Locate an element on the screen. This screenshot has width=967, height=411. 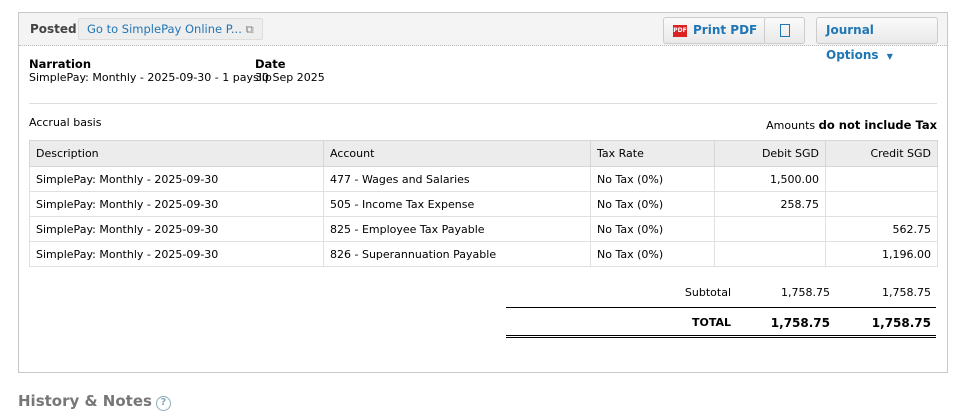
print-pdf-button: PDF Print PDF is located at coordinates (715, 30).